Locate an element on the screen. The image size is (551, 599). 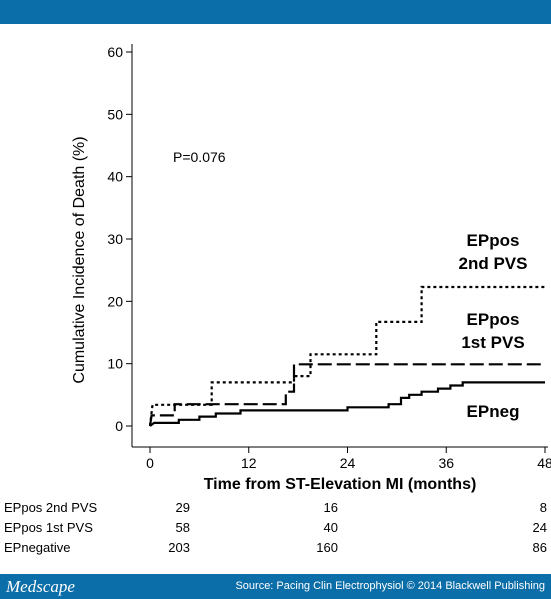
series-label: 1st PVS is located at coordinates (492, 342).